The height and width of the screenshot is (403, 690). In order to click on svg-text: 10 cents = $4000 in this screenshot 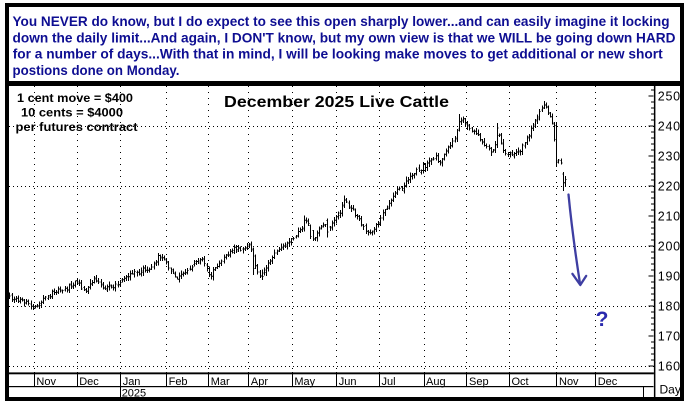, I will do `click(72, 113)`.